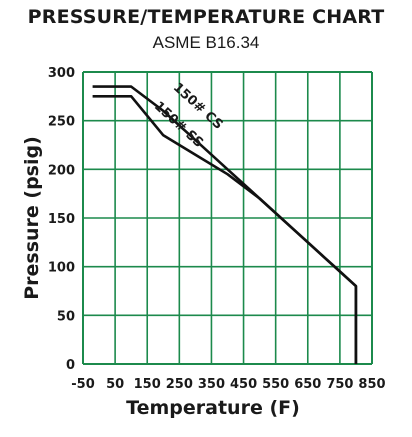  What do you see at coordinates (339, 384) in the screenshot?
I see `x-tick-label: 750` at bounding box center [339, 384].